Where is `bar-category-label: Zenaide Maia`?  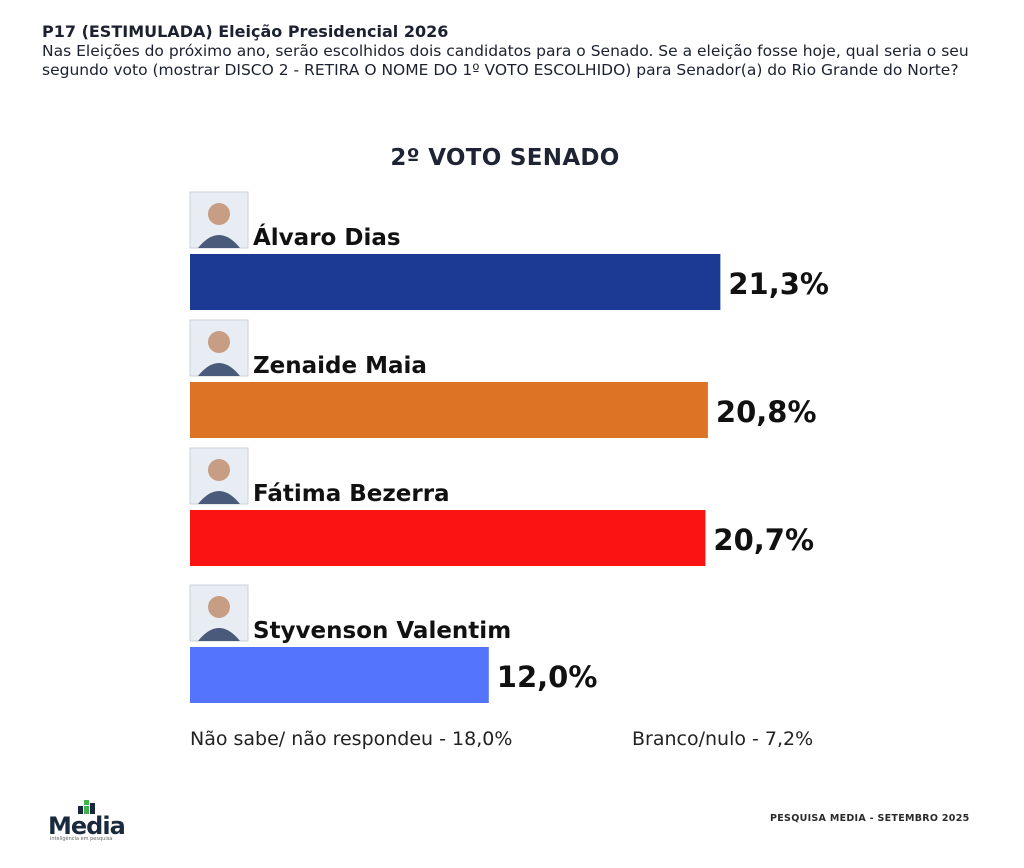 bar-category-label: Zenaide Maia is located at coordinates (340, 366).